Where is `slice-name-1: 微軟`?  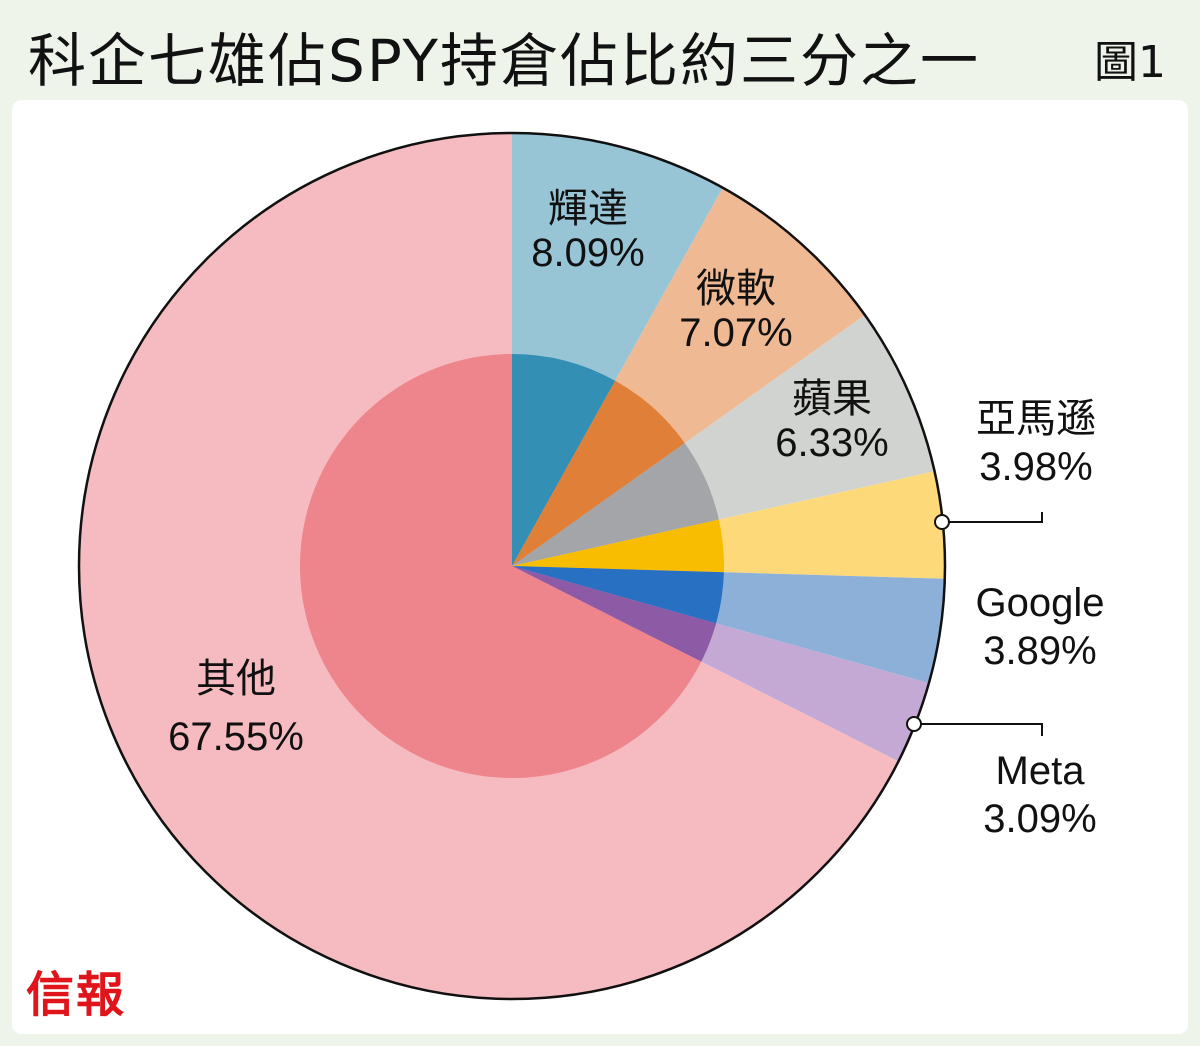 slice-name-1: 微軟 is located at coordinates (736, 289).